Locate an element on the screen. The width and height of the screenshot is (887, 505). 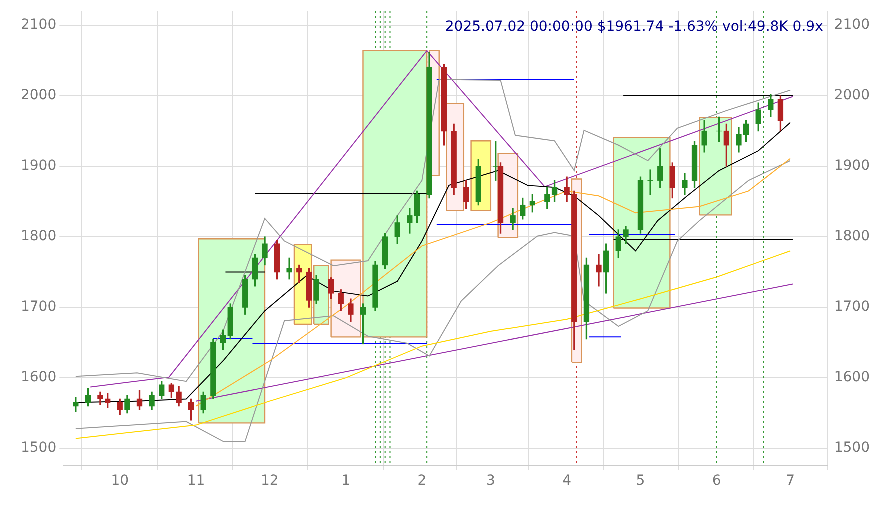
y2-tick-label: 1500 is located at coordinates (852, 448).